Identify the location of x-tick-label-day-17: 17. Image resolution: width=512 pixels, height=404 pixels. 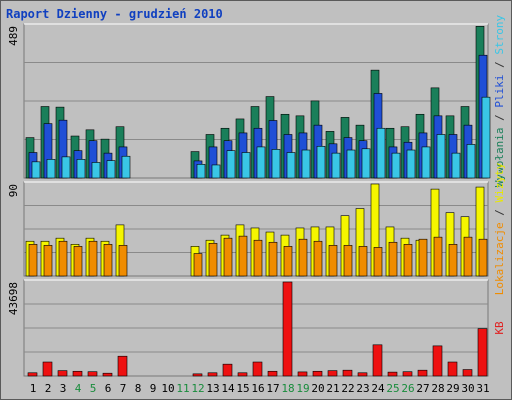
(272, 388).